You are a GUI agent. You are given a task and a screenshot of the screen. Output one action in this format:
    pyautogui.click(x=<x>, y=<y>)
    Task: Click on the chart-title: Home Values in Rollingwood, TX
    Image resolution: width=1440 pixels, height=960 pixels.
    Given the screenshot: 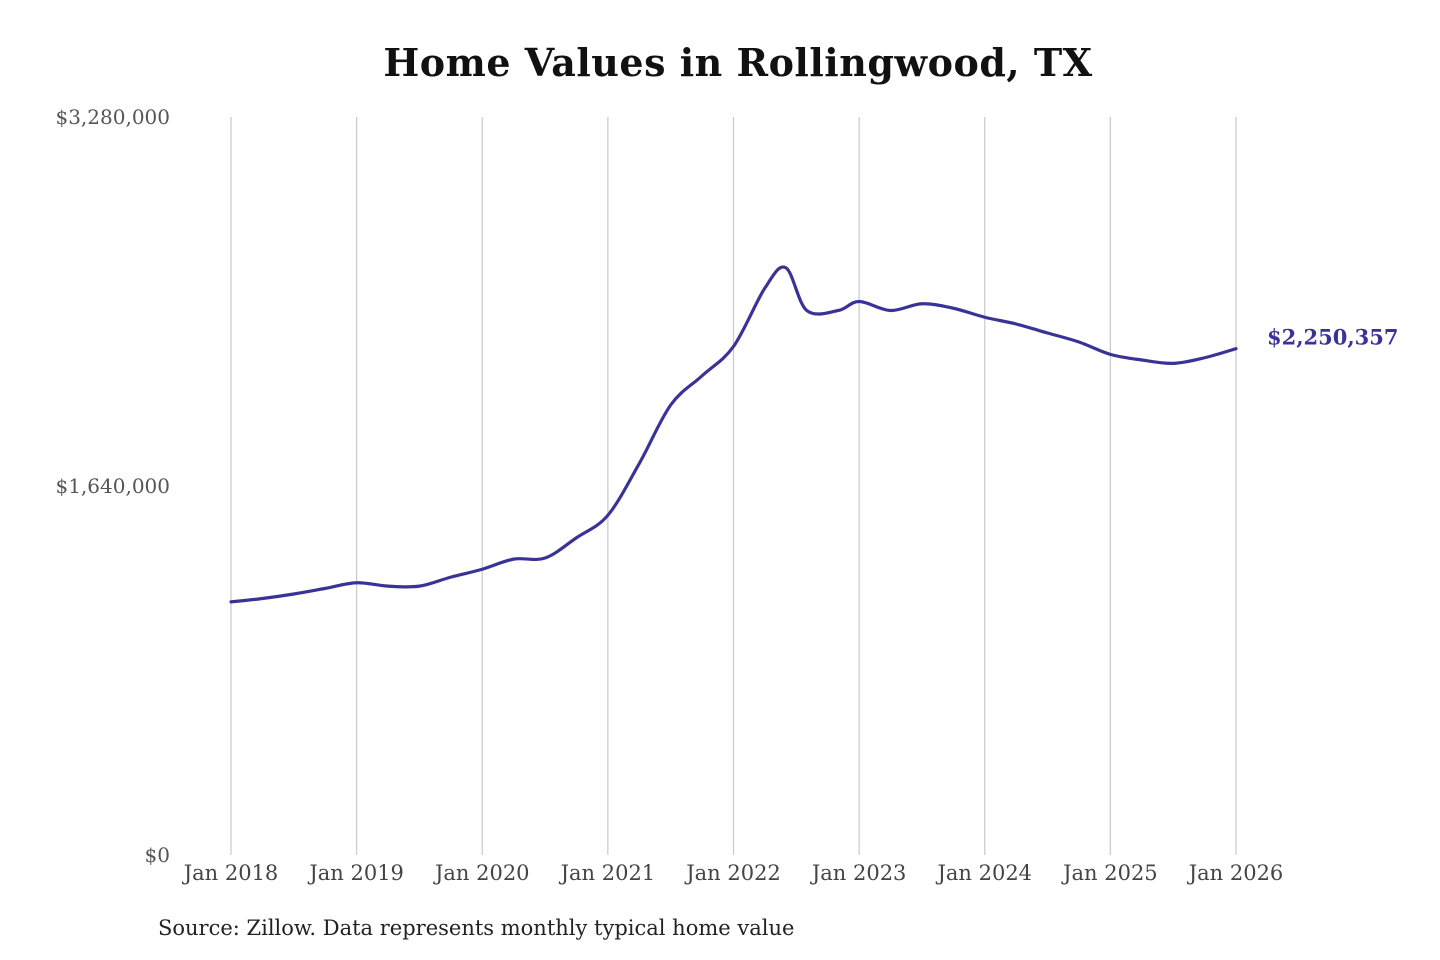 What is the action you would take?
    pyautogui.click(x=738, y=62)
    